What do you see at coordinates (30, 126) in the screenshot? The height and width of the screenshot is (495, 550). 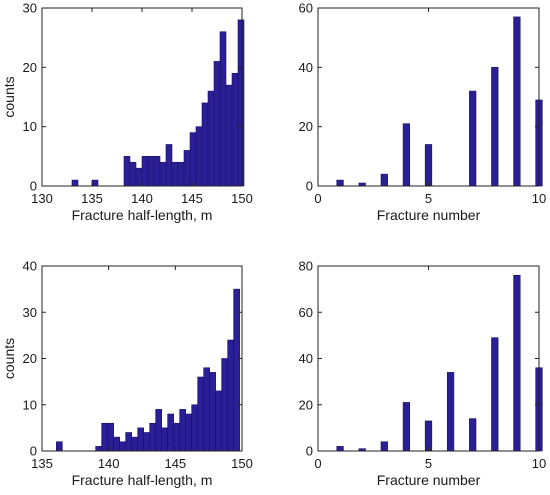 I see `y-tick-label: 10` at bounding box center [30, 126].